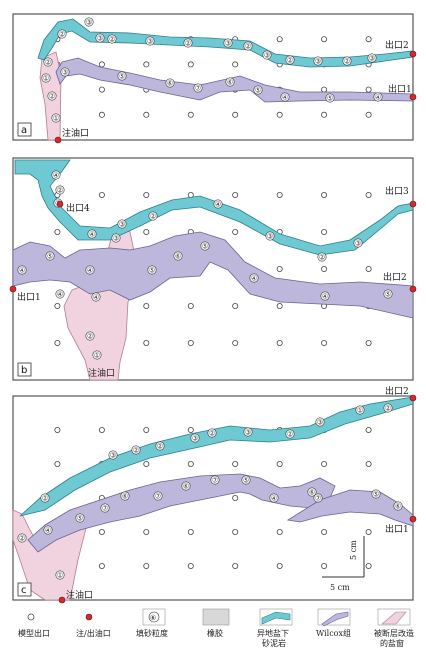 The height and width of the screenshot is (654, 426). I want to click on legend-inlet-outlet: 注/出油口, so click(93, 625).